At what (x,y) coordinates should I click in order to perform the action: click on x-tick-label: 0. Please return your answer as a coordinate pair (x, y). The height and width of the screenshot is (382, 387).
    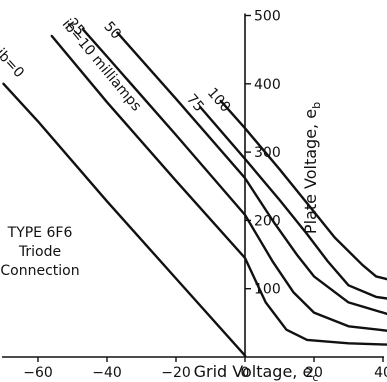
    Looking at the image, I should click on (245, 373).